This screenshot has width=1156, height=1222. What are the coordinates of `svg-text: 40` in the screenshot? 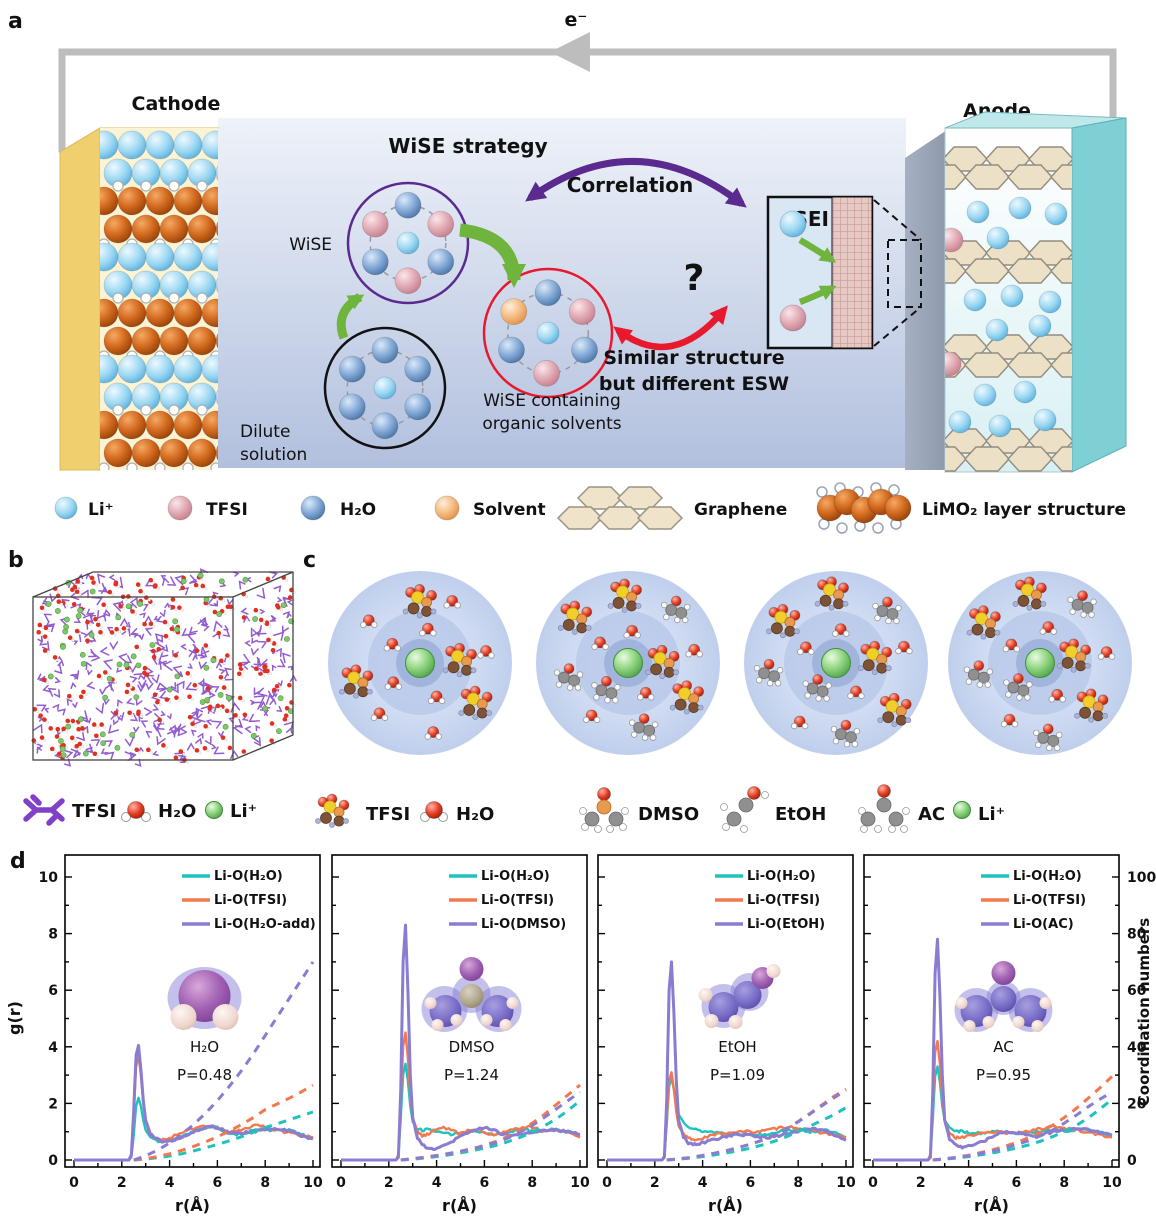 It's located at (1137, 1048).